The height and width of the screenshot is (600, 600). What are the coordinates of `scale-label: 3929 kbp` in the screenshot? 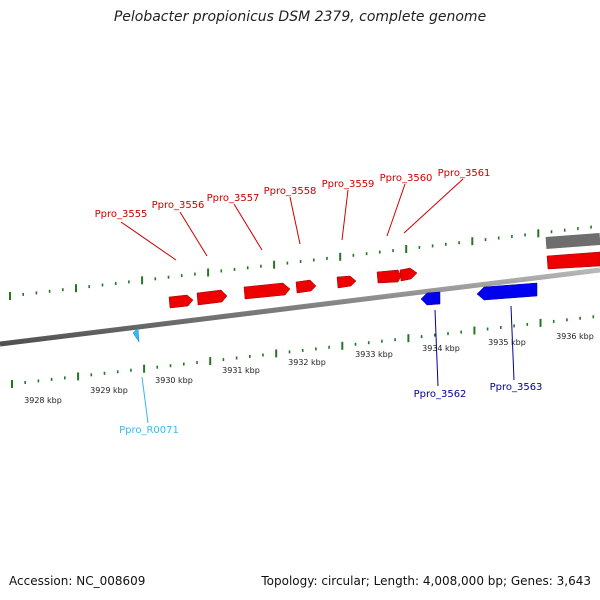 It's located at (109, 390).